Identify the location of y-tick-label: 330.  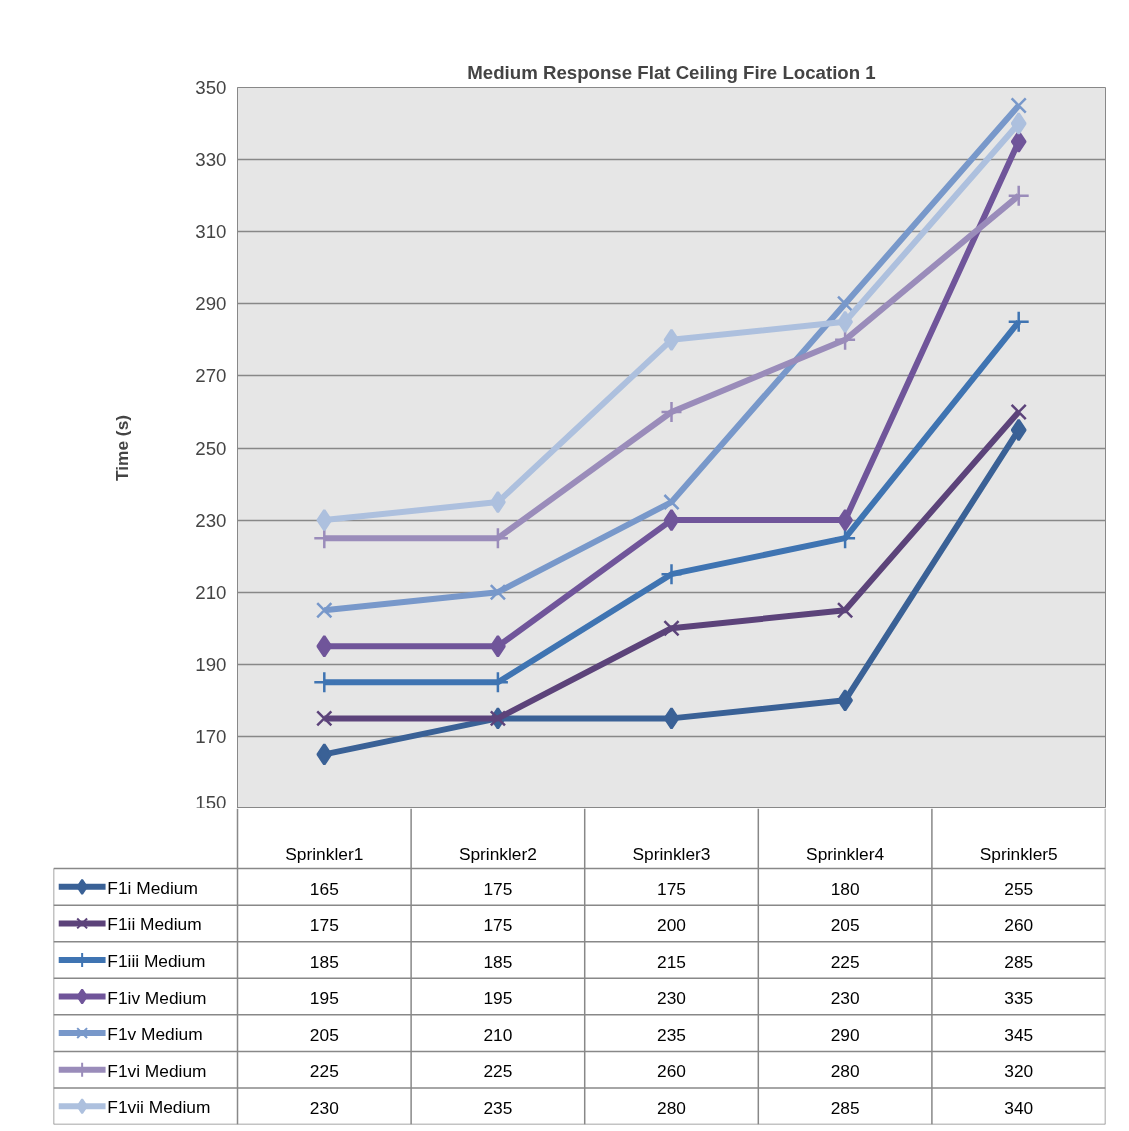
(211, 160).